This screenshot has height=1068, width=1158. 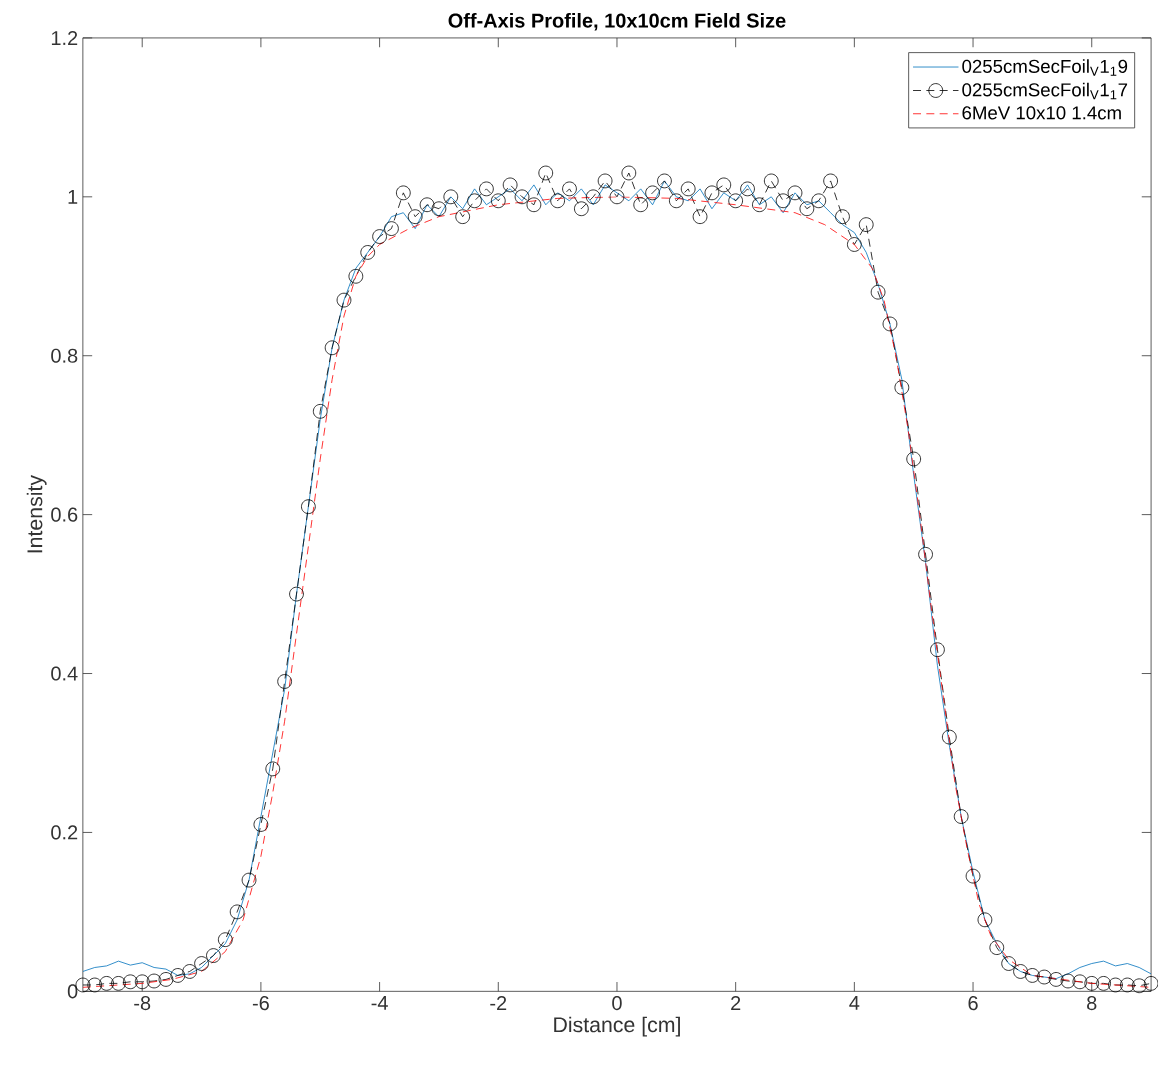 What do you see at coordinates (64, 37) in the screenshot?
I see `y-tick-label: 1.2` at bounding box center [64, 37].